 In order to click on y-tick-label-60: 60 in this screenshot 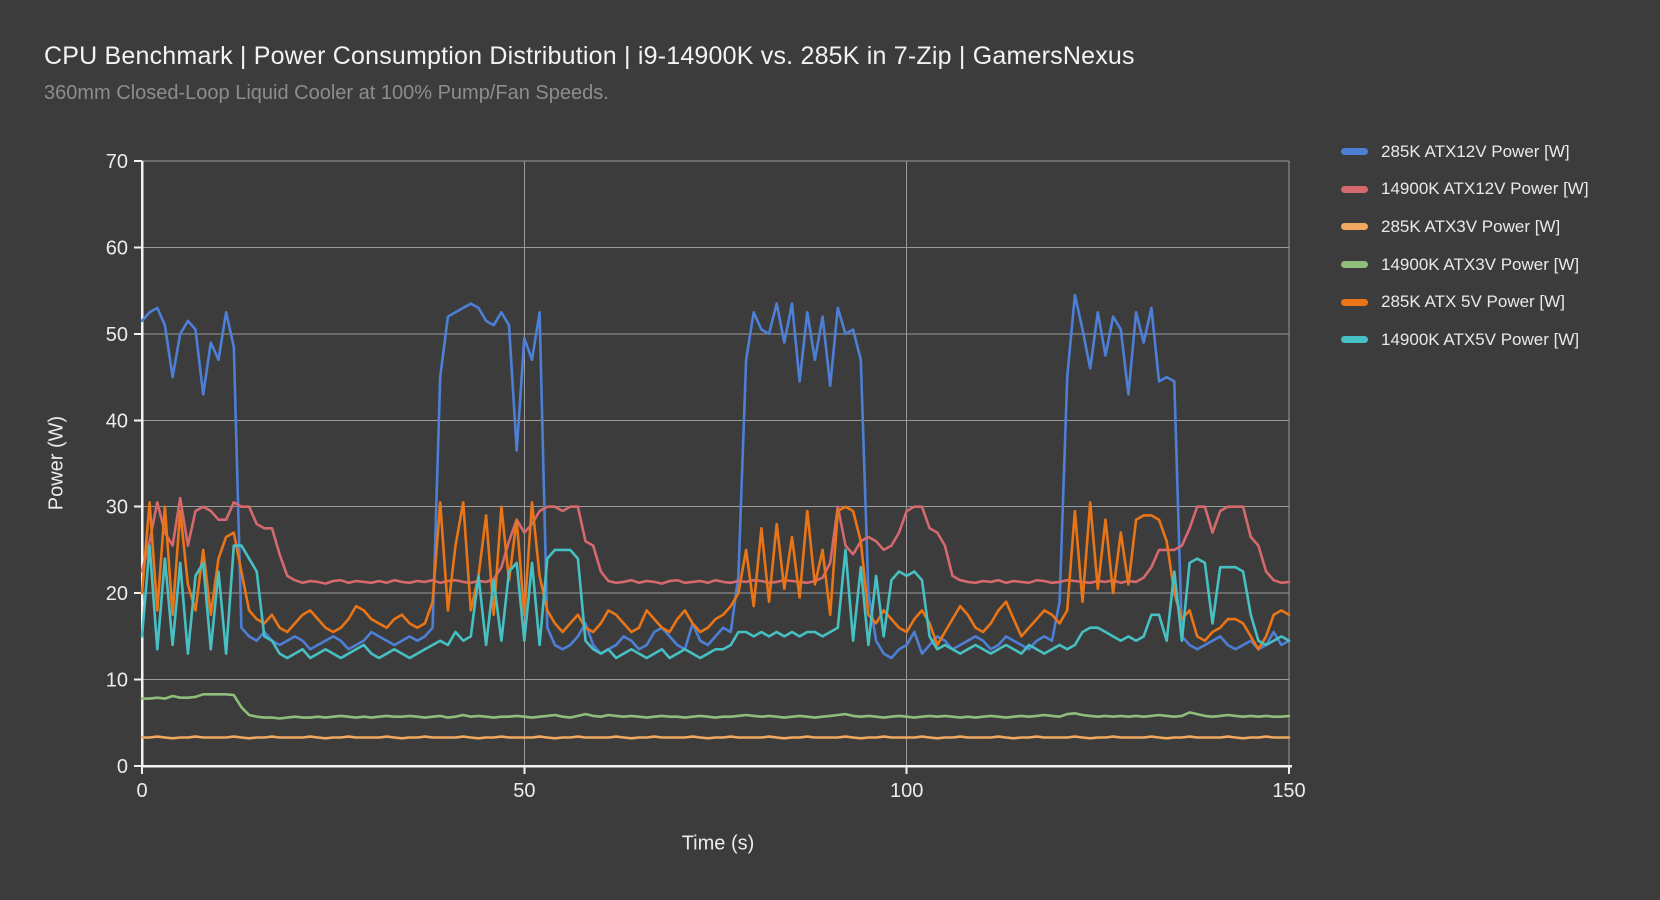, I will do `click(117, 248)`.